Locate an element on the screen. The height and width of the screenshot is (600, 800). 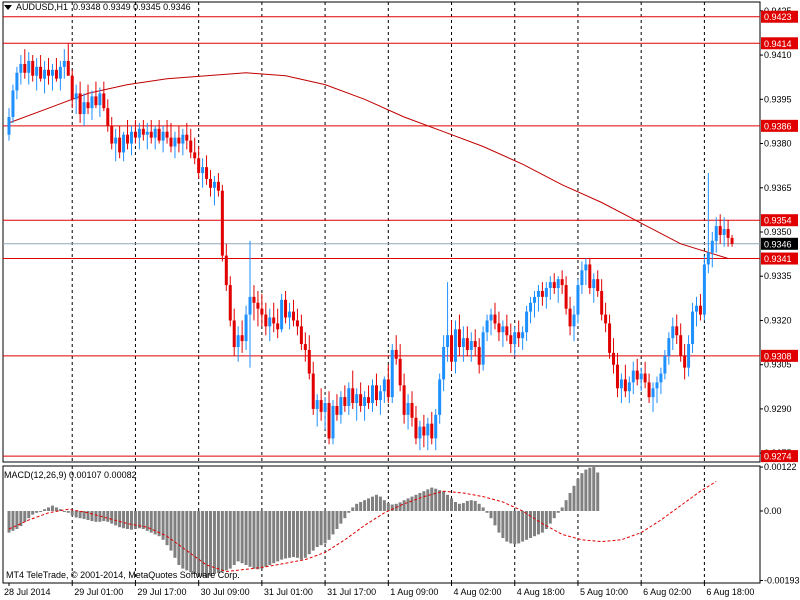
y-tick-label: 0.9380 is located at coordinates (778, 144).